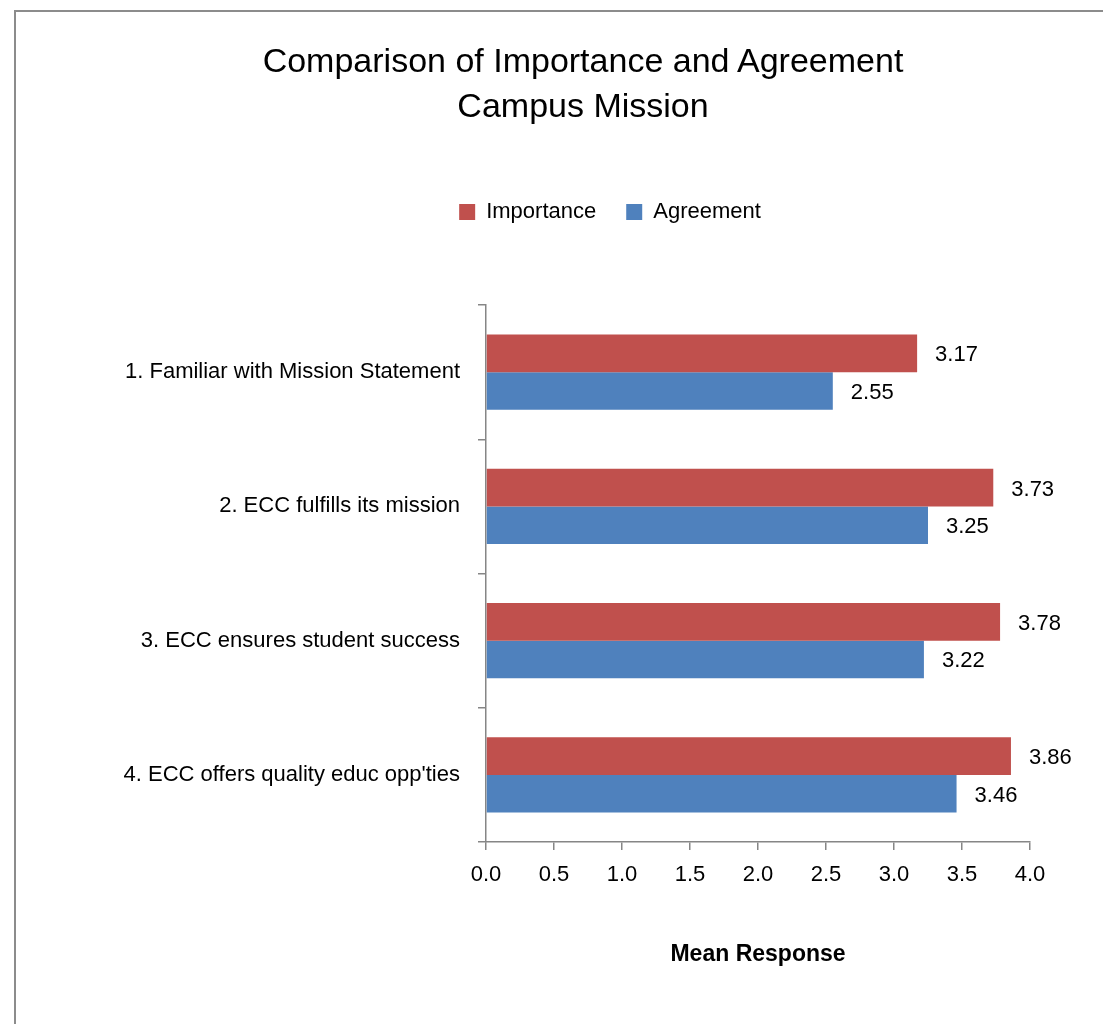 The width and height of the screenshot is (1103, 1024). I want to click on x-tick-label: 1.5, so click(690, 874).